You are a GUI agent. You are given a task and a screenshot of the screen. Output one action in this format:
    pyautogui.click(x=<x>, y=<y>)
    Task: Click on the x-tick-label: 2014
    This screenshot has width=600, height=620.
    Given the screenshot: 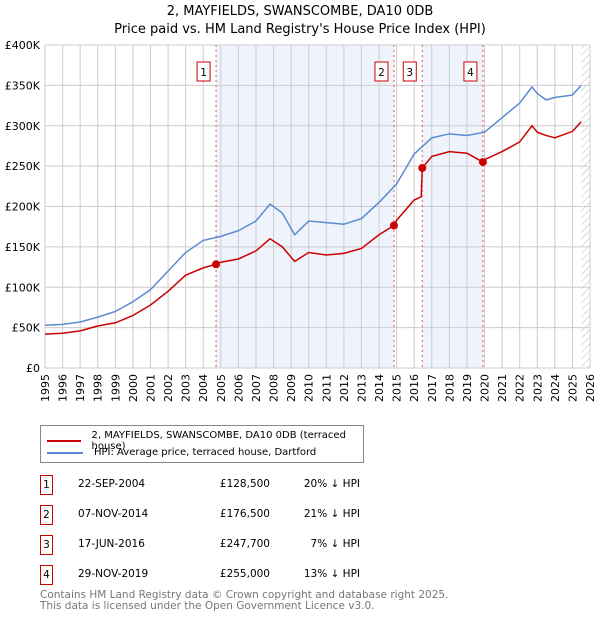 What is the action you would take?
    pyautogui.click(x=379, y=388)
    